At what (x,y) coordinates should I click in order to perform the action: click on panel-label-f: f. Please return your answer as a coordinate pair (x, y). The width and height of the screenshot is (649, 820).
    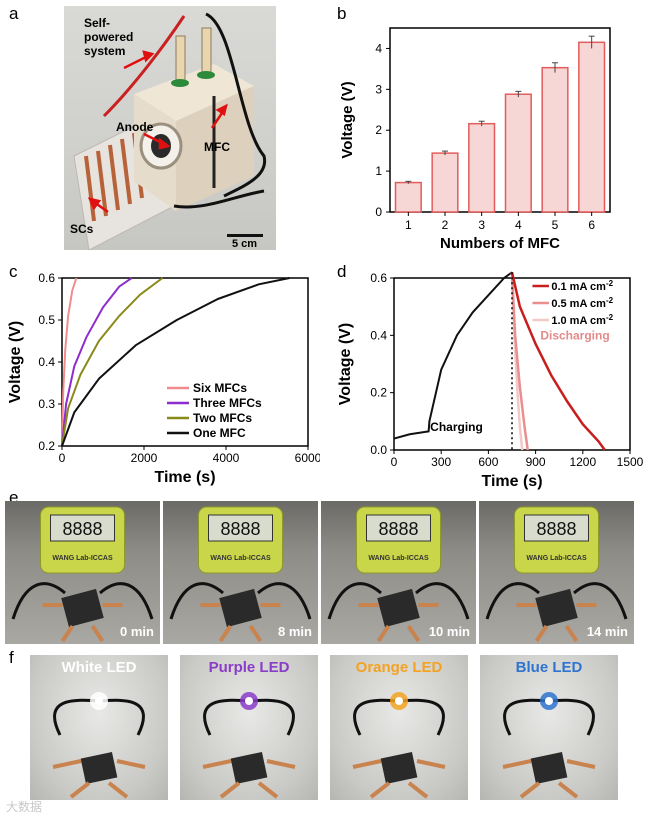
    Looking at the image, I should click on (11, 657).